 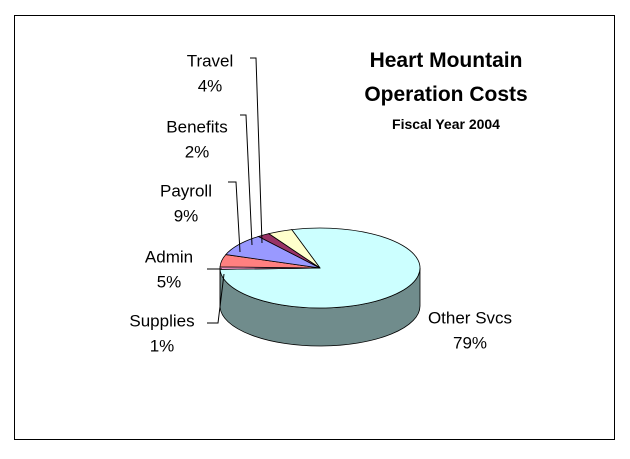 What do you see at coordinates (162, 345) in the screenshot?
I see `slice-value-label: 1%` at bounding box center [162, 345].